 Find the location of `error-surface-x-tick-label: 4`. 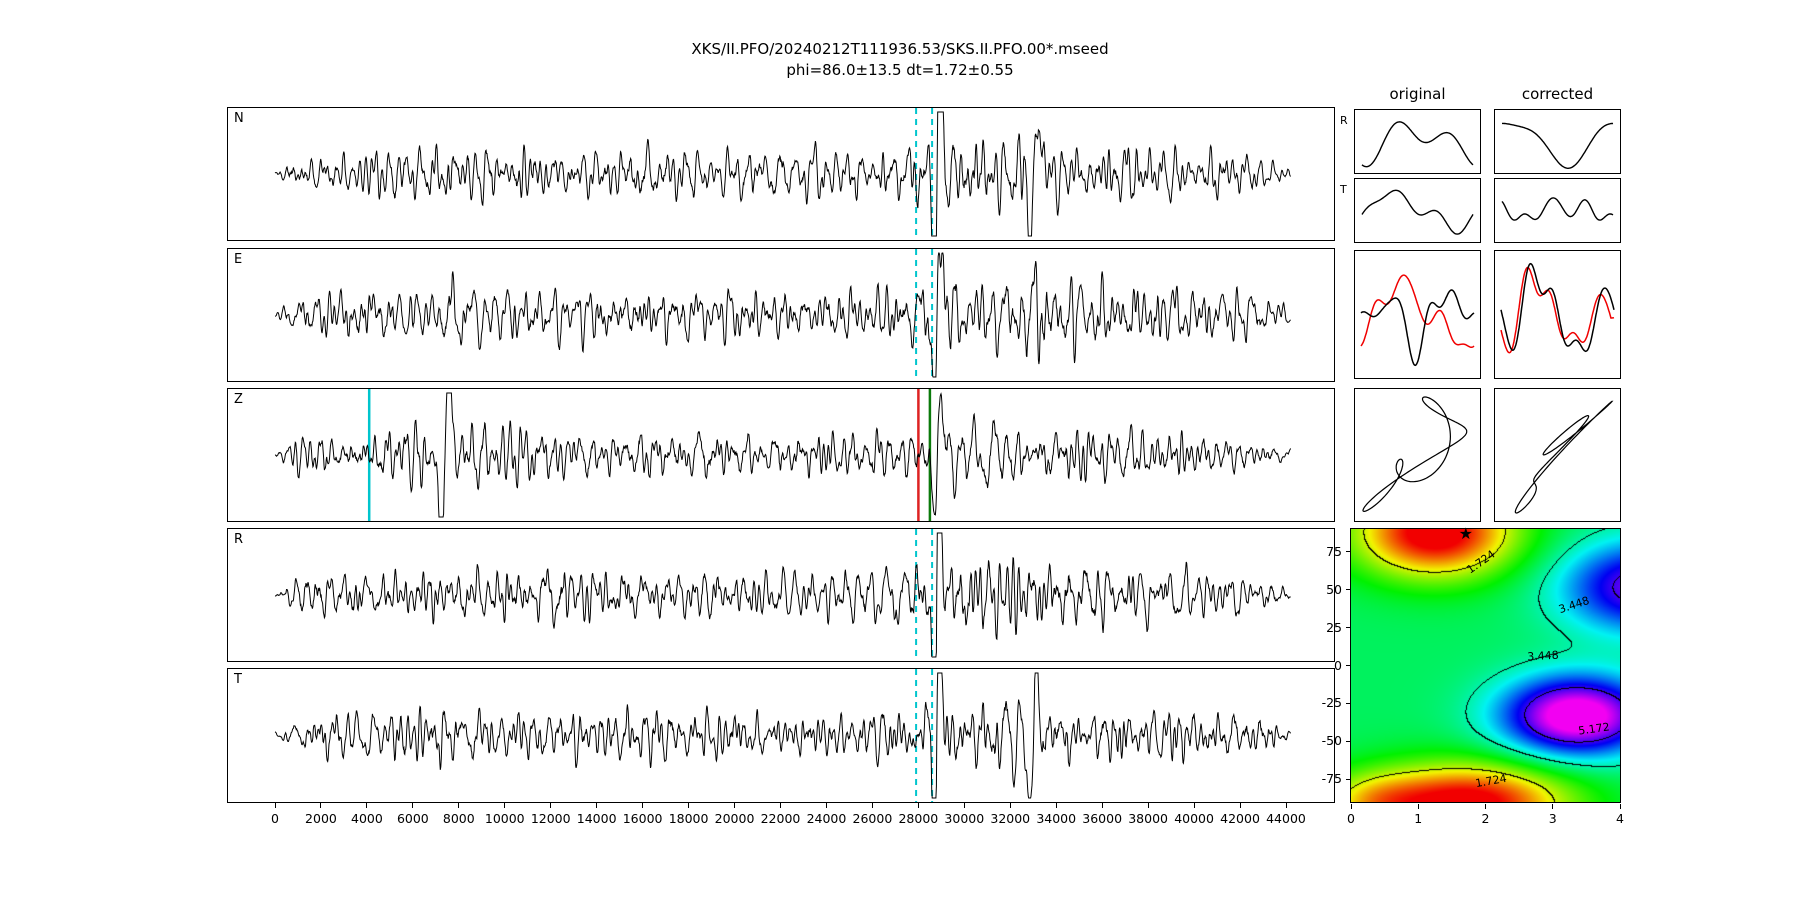

error-surface-x-tick-label: 4 is located at coordinates (1620, 818).